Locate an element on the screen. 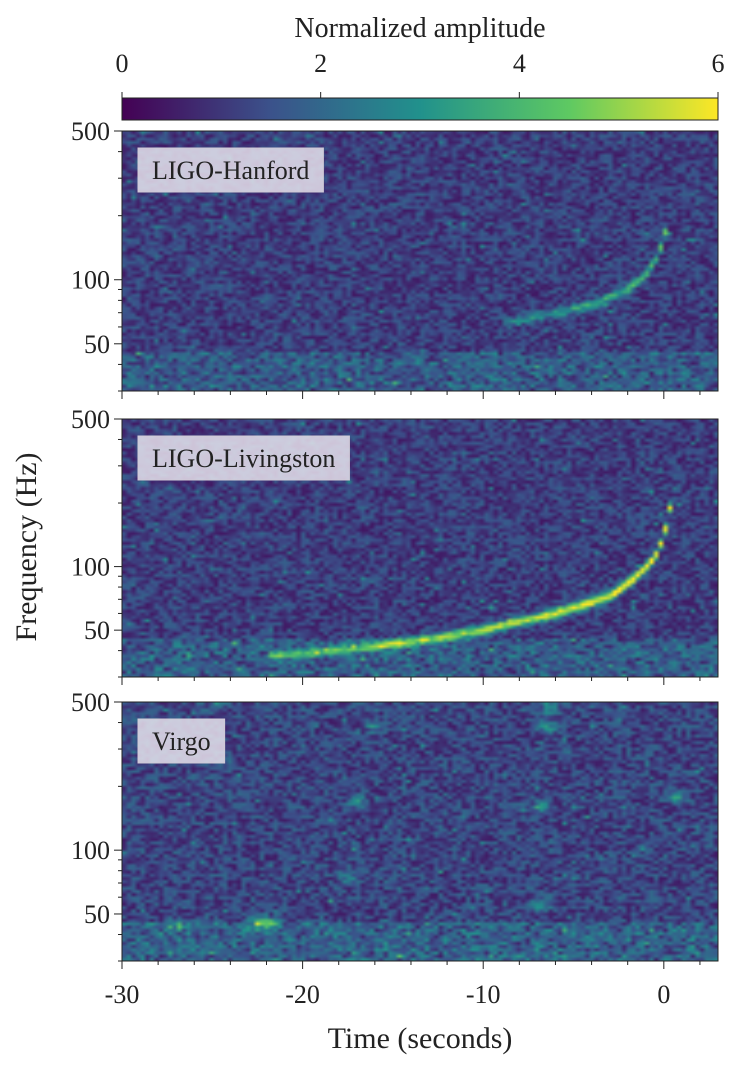 The height and width of the screenshot is (1070, 754). detector-label: LIGO-Hanford is located at coordinates (230, 170).